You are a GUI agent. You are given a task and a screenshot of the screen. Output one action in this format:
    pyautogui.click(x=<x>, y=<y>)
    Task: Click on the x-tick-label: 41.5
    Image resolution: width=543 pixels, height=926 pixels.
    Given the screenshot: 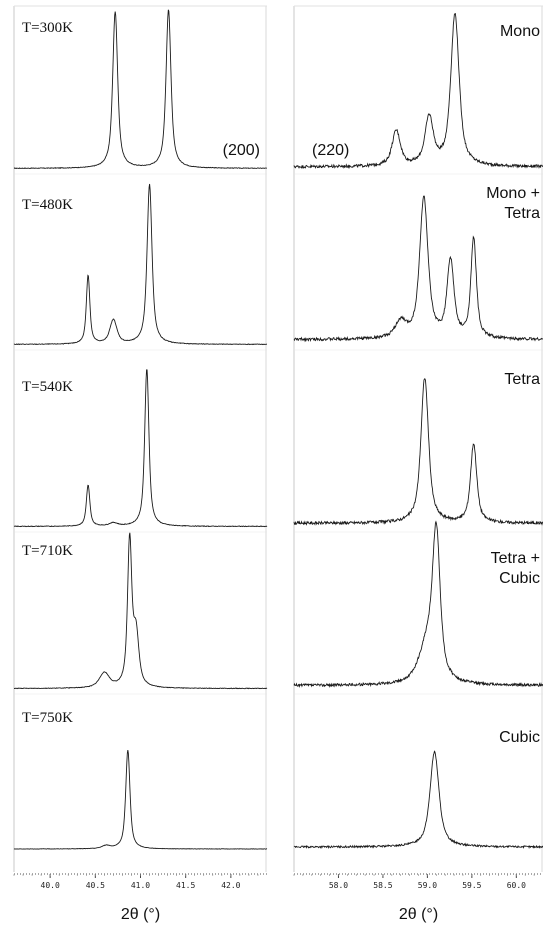 What is the action you would take?
    pyautogui.click(x=185, y=885)
    